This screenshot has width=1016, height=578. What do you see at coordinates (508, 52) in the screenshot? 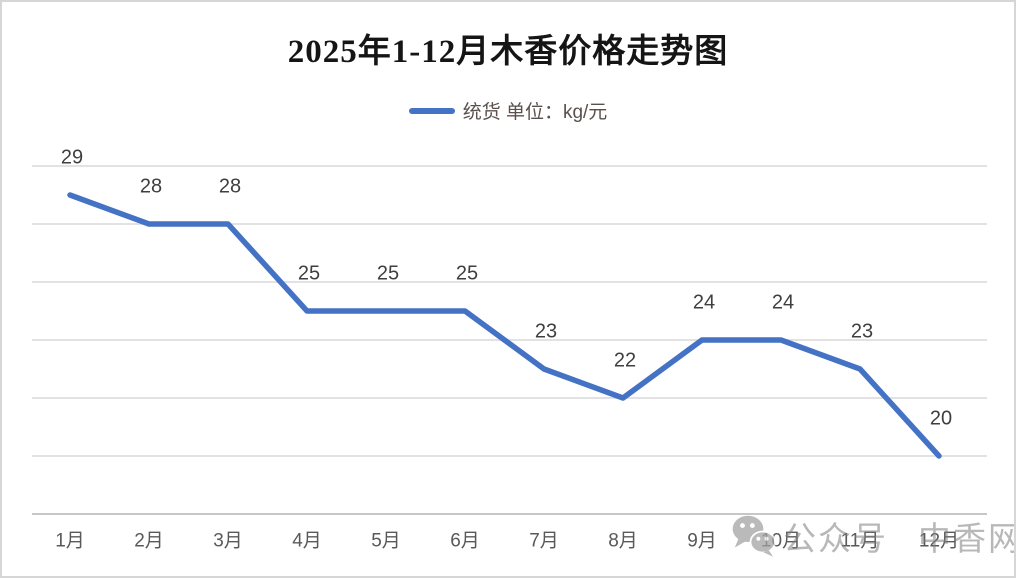
I see `chart-title: 2025年1-12月木香价格走势图` at bounding box center [508, 52].